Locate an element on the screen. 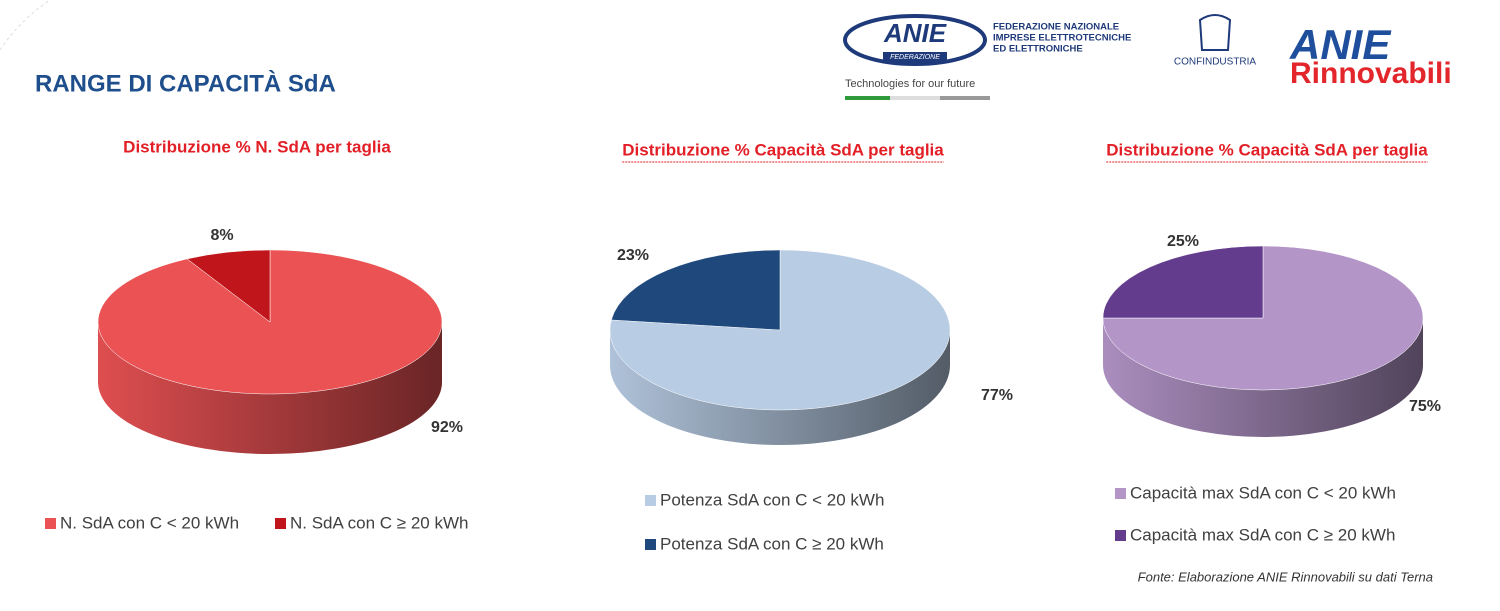 This screenshot has width=1500, height=611. legend-label: Potenza SdA con C < 20 kWh is located at coordinates (772, 499).